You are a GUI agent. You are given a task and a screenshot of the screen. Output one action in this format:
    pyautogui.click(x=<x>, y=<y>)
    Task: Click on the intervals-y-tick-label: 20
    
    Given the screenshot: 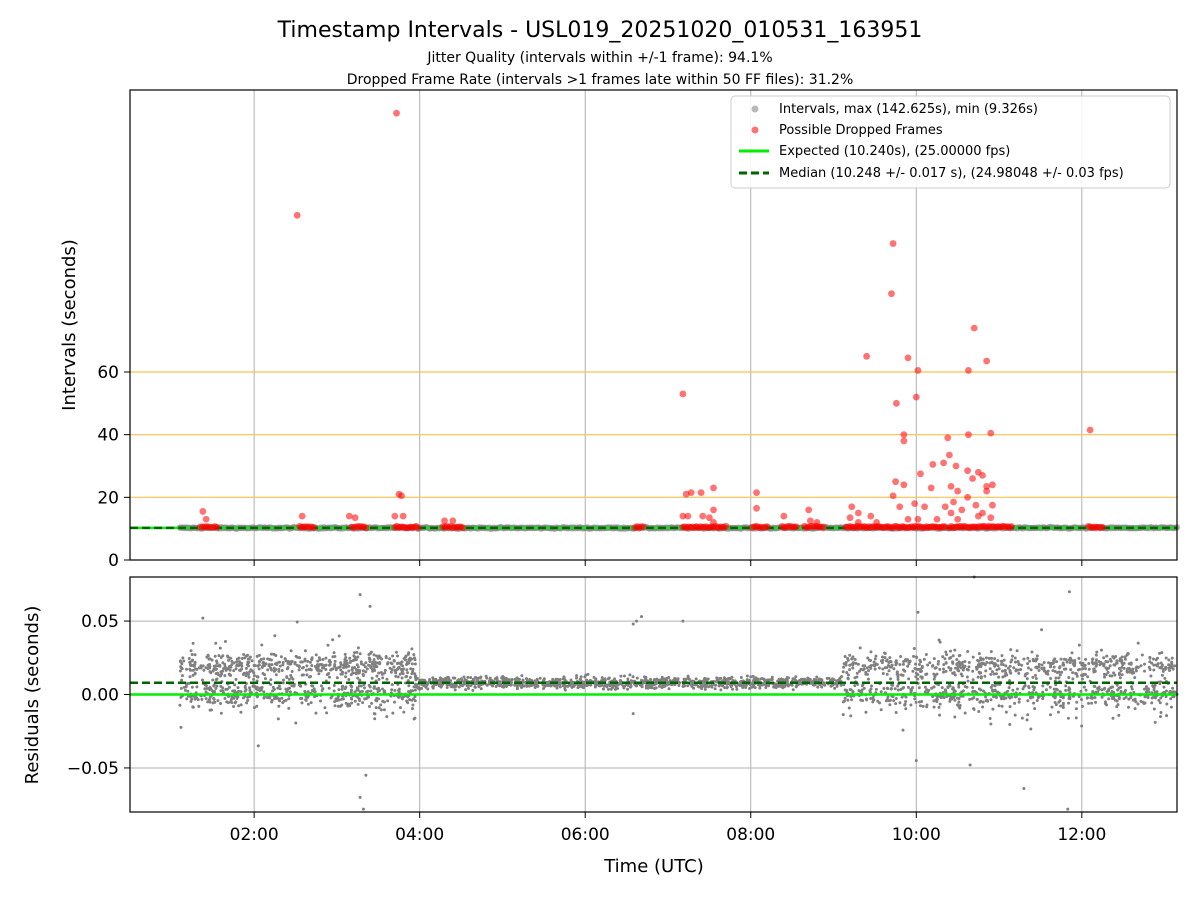 What is the action you would take?
    pyautogui.click(x=108, y=498)
    